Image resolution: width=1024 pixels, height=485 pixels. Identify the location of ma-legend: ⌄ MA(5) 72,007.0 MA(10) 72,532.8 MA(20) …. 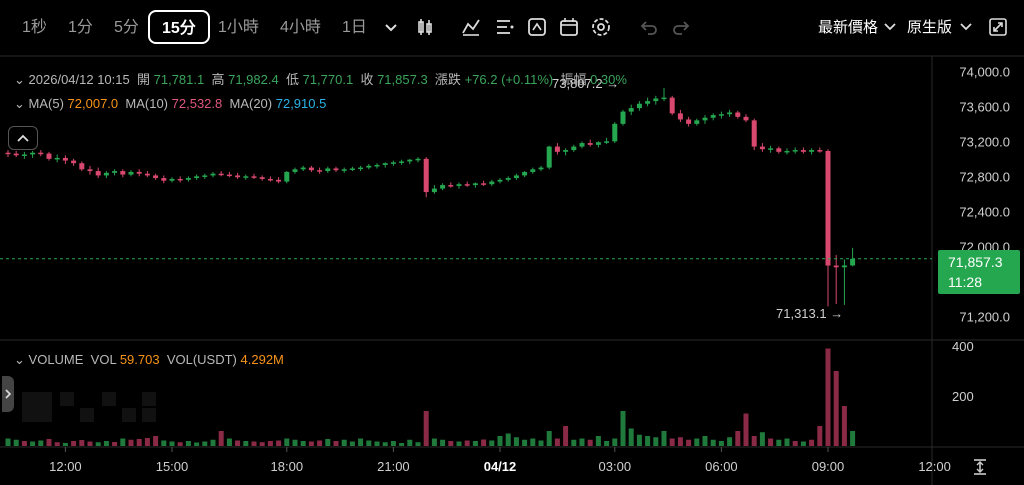
(170, 104).